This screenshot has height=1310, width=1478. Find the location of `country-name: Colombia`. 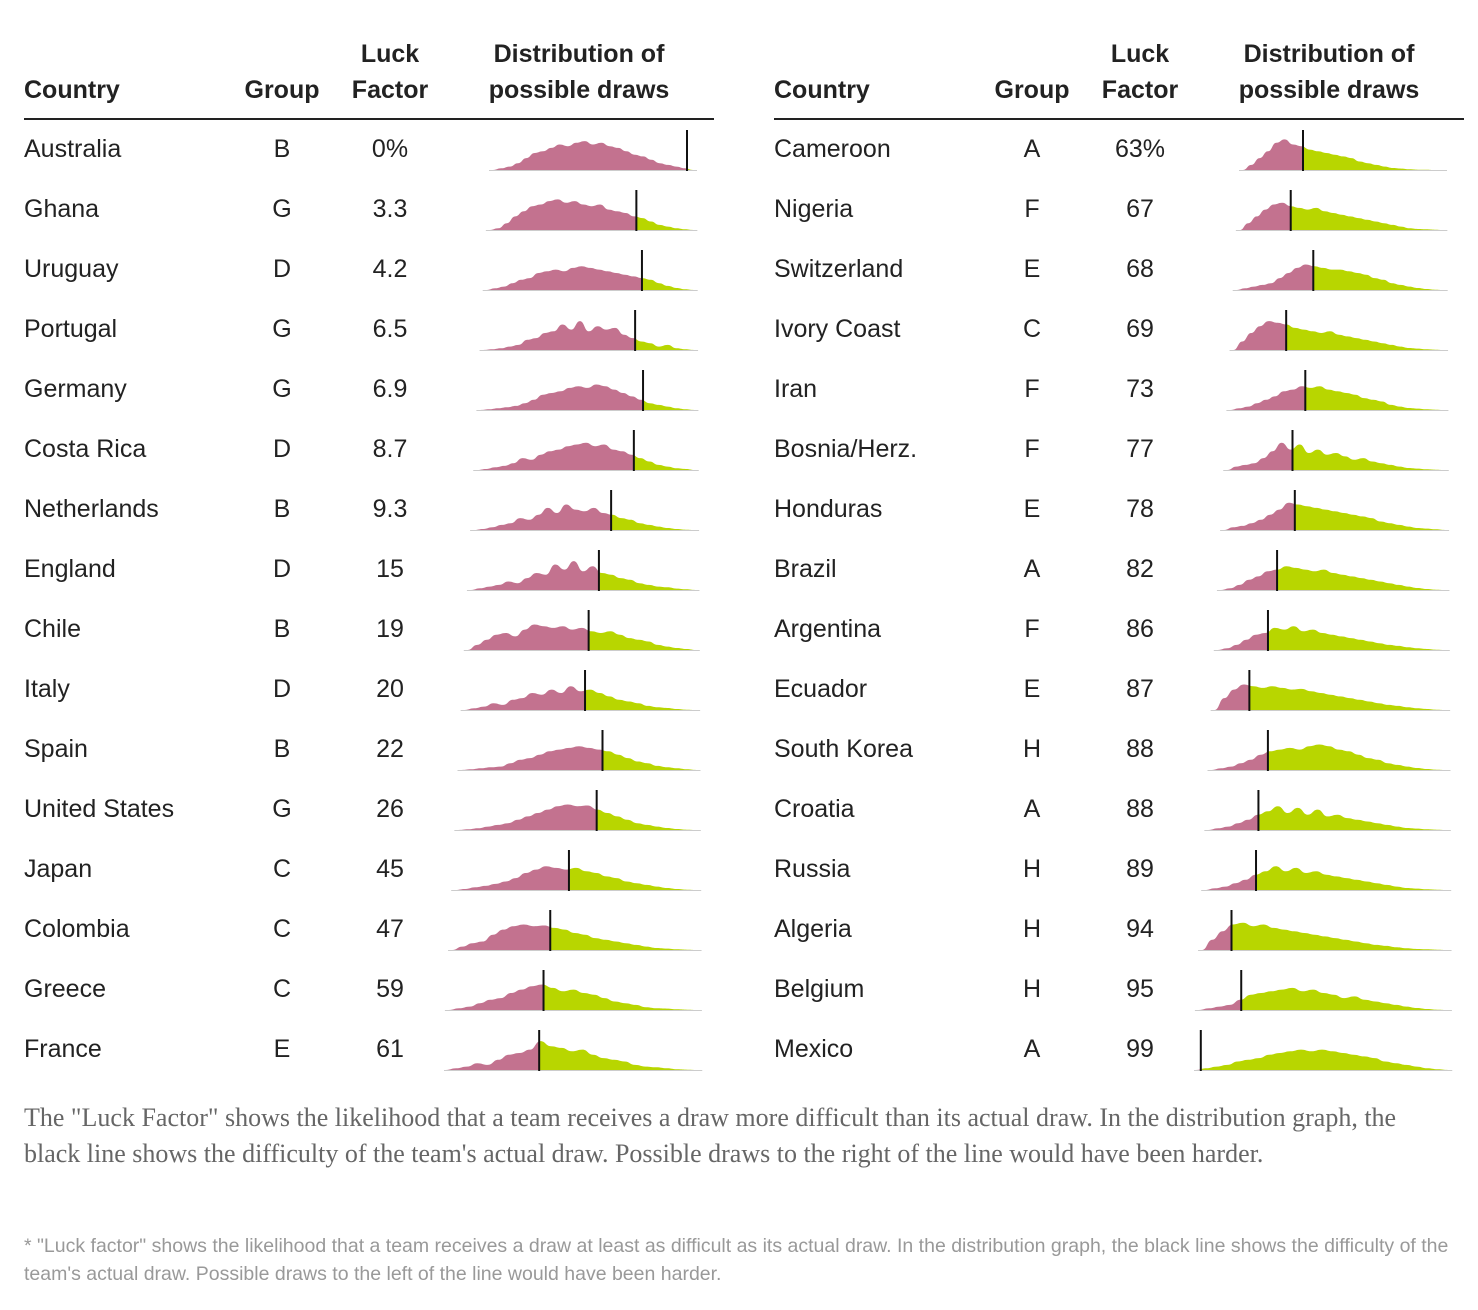

country-name: Colombia is located at coordinates (77, 929).